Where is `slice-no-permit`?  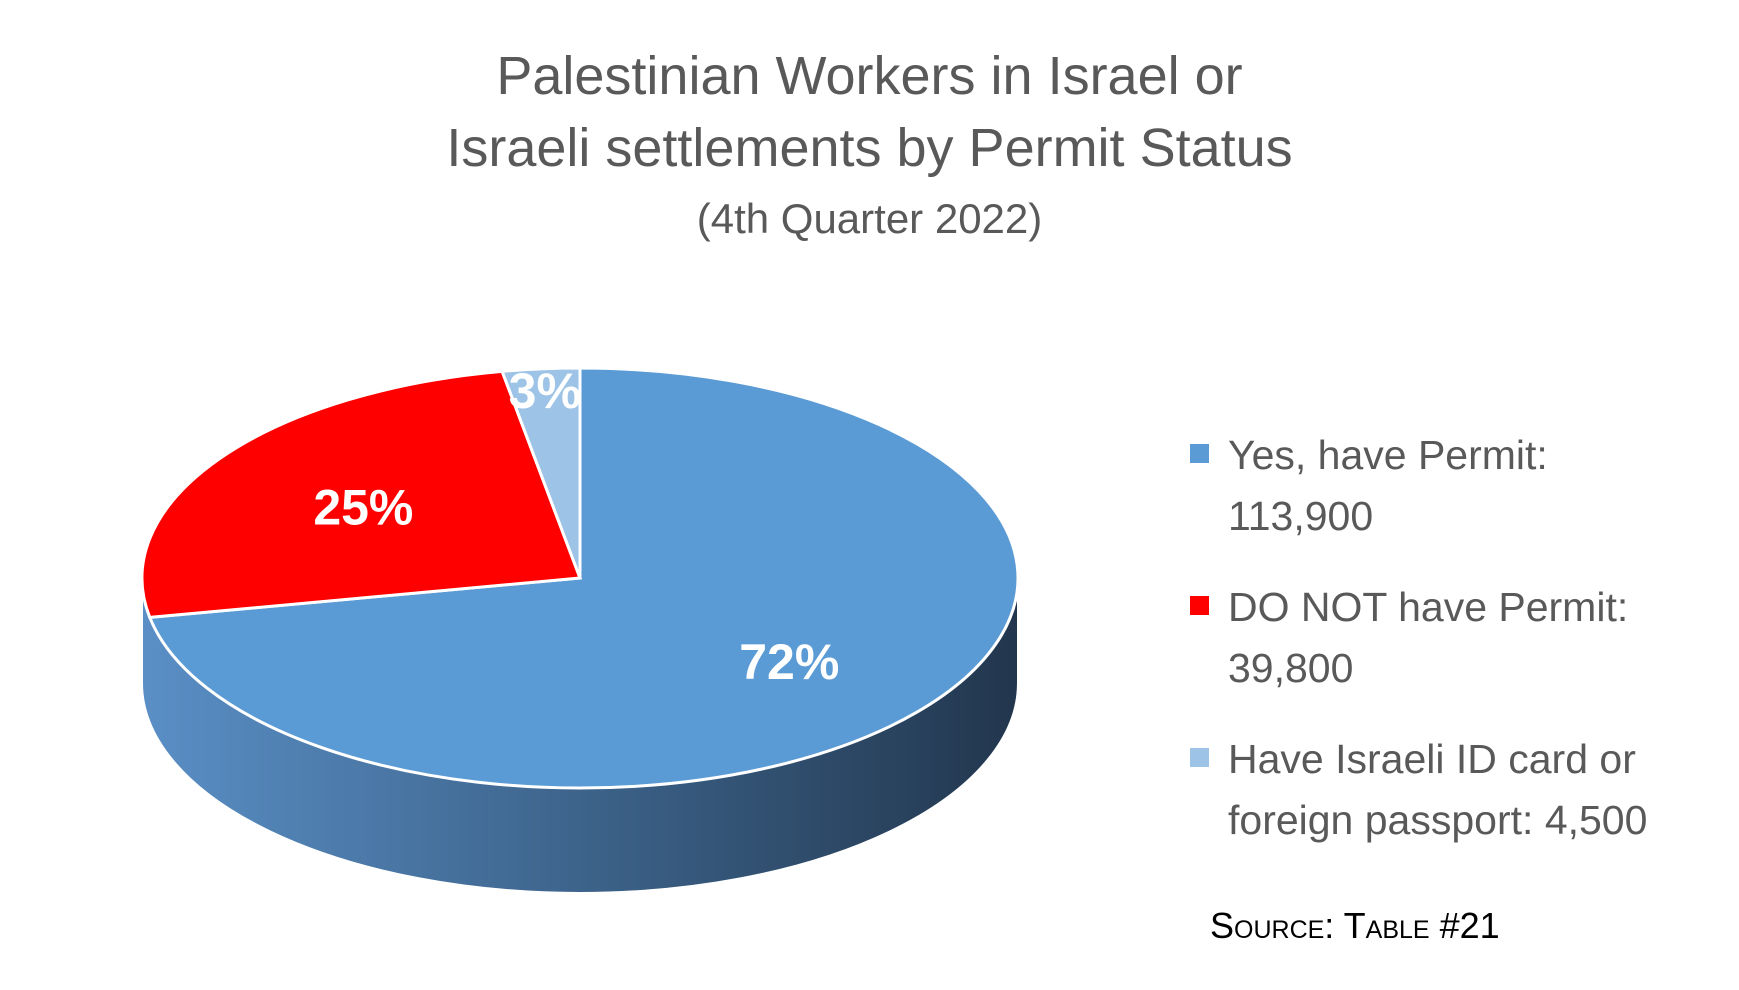
slice-no-permit is located at coordinates (361, 494).